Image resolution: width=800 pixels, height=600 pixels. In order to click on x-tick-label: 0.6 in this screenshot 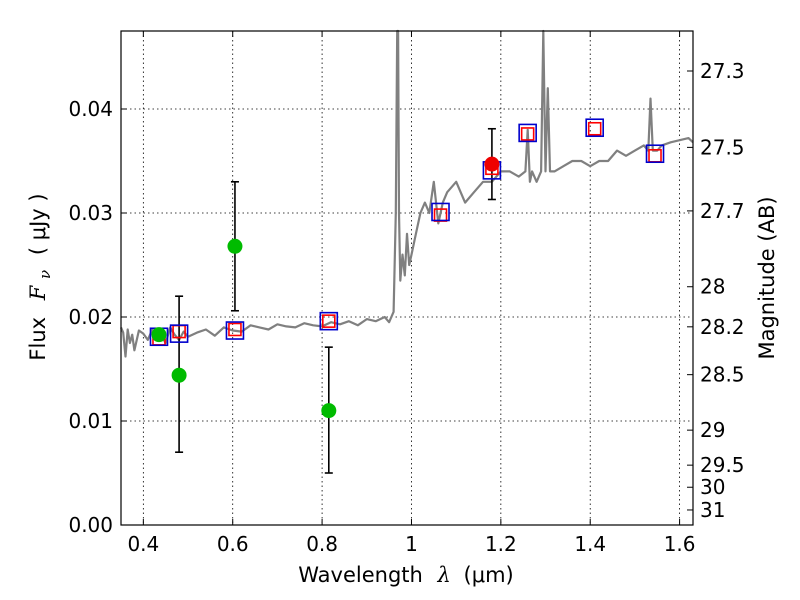, I will do `click(233, 544)`.